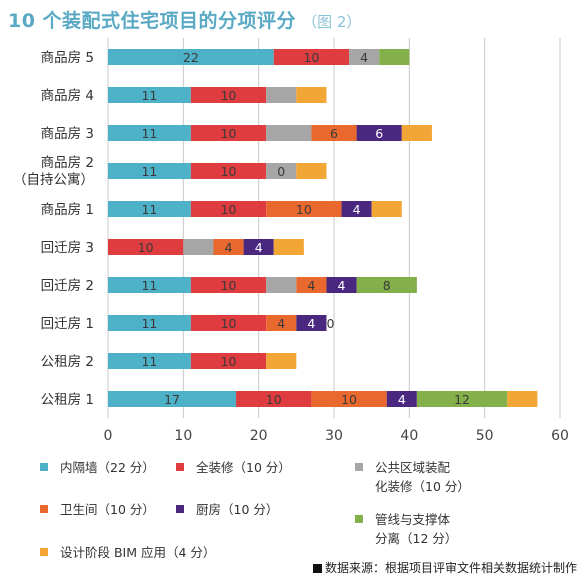 This screenshot has width=585, height=582. I want to click on category-label: 公租房 1, so click(67, 400).